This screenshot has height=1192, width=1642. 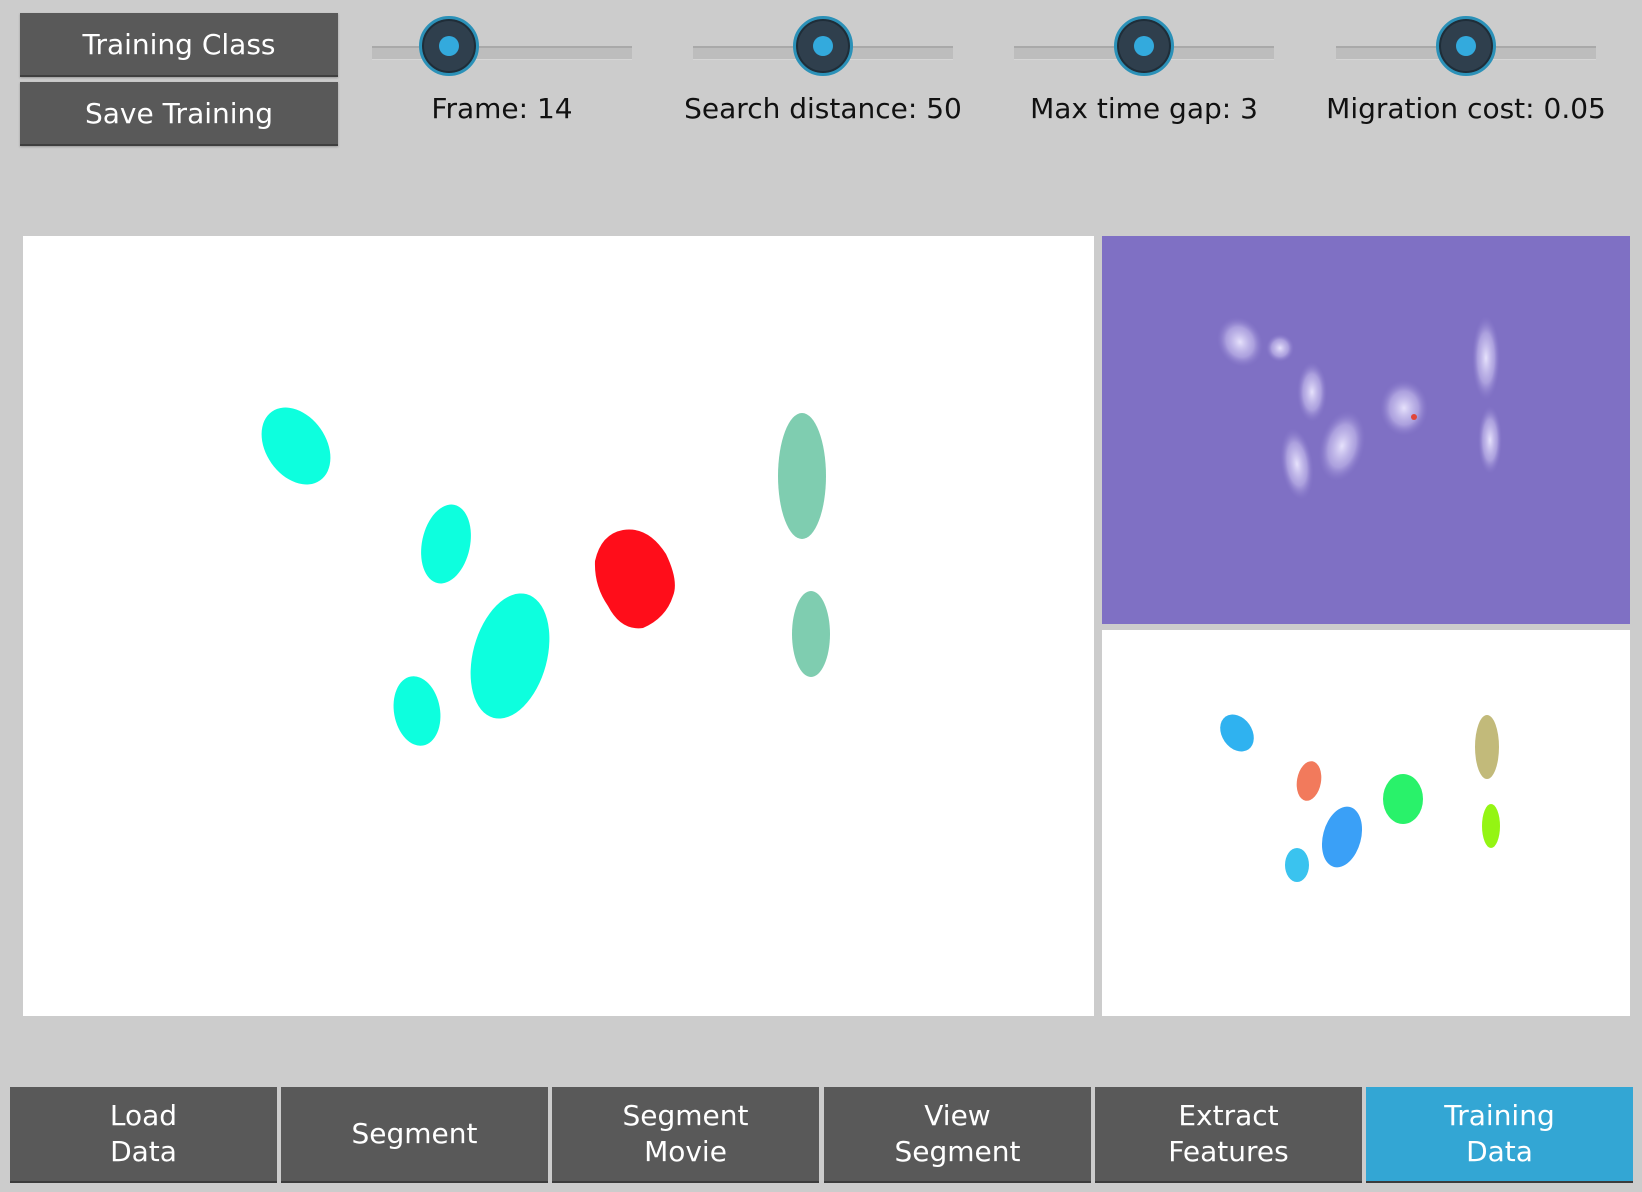 What do you see at coordinates (1228, 1151) in the screenshot?
I see `tab-label-line2: Features` at bounding box center [1228, 1151].